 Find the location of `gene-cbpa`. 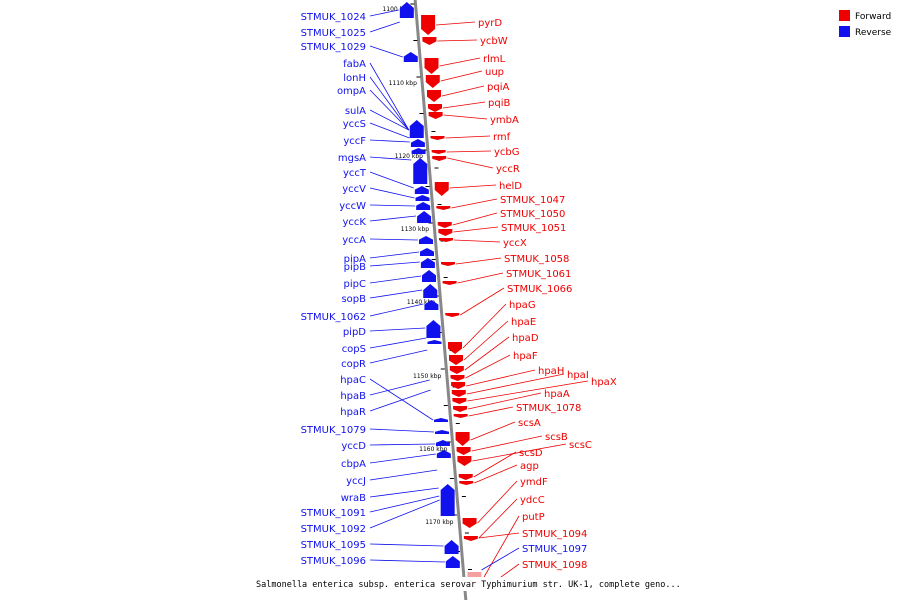

gene-cbpa is located at coordinates (443, 454).